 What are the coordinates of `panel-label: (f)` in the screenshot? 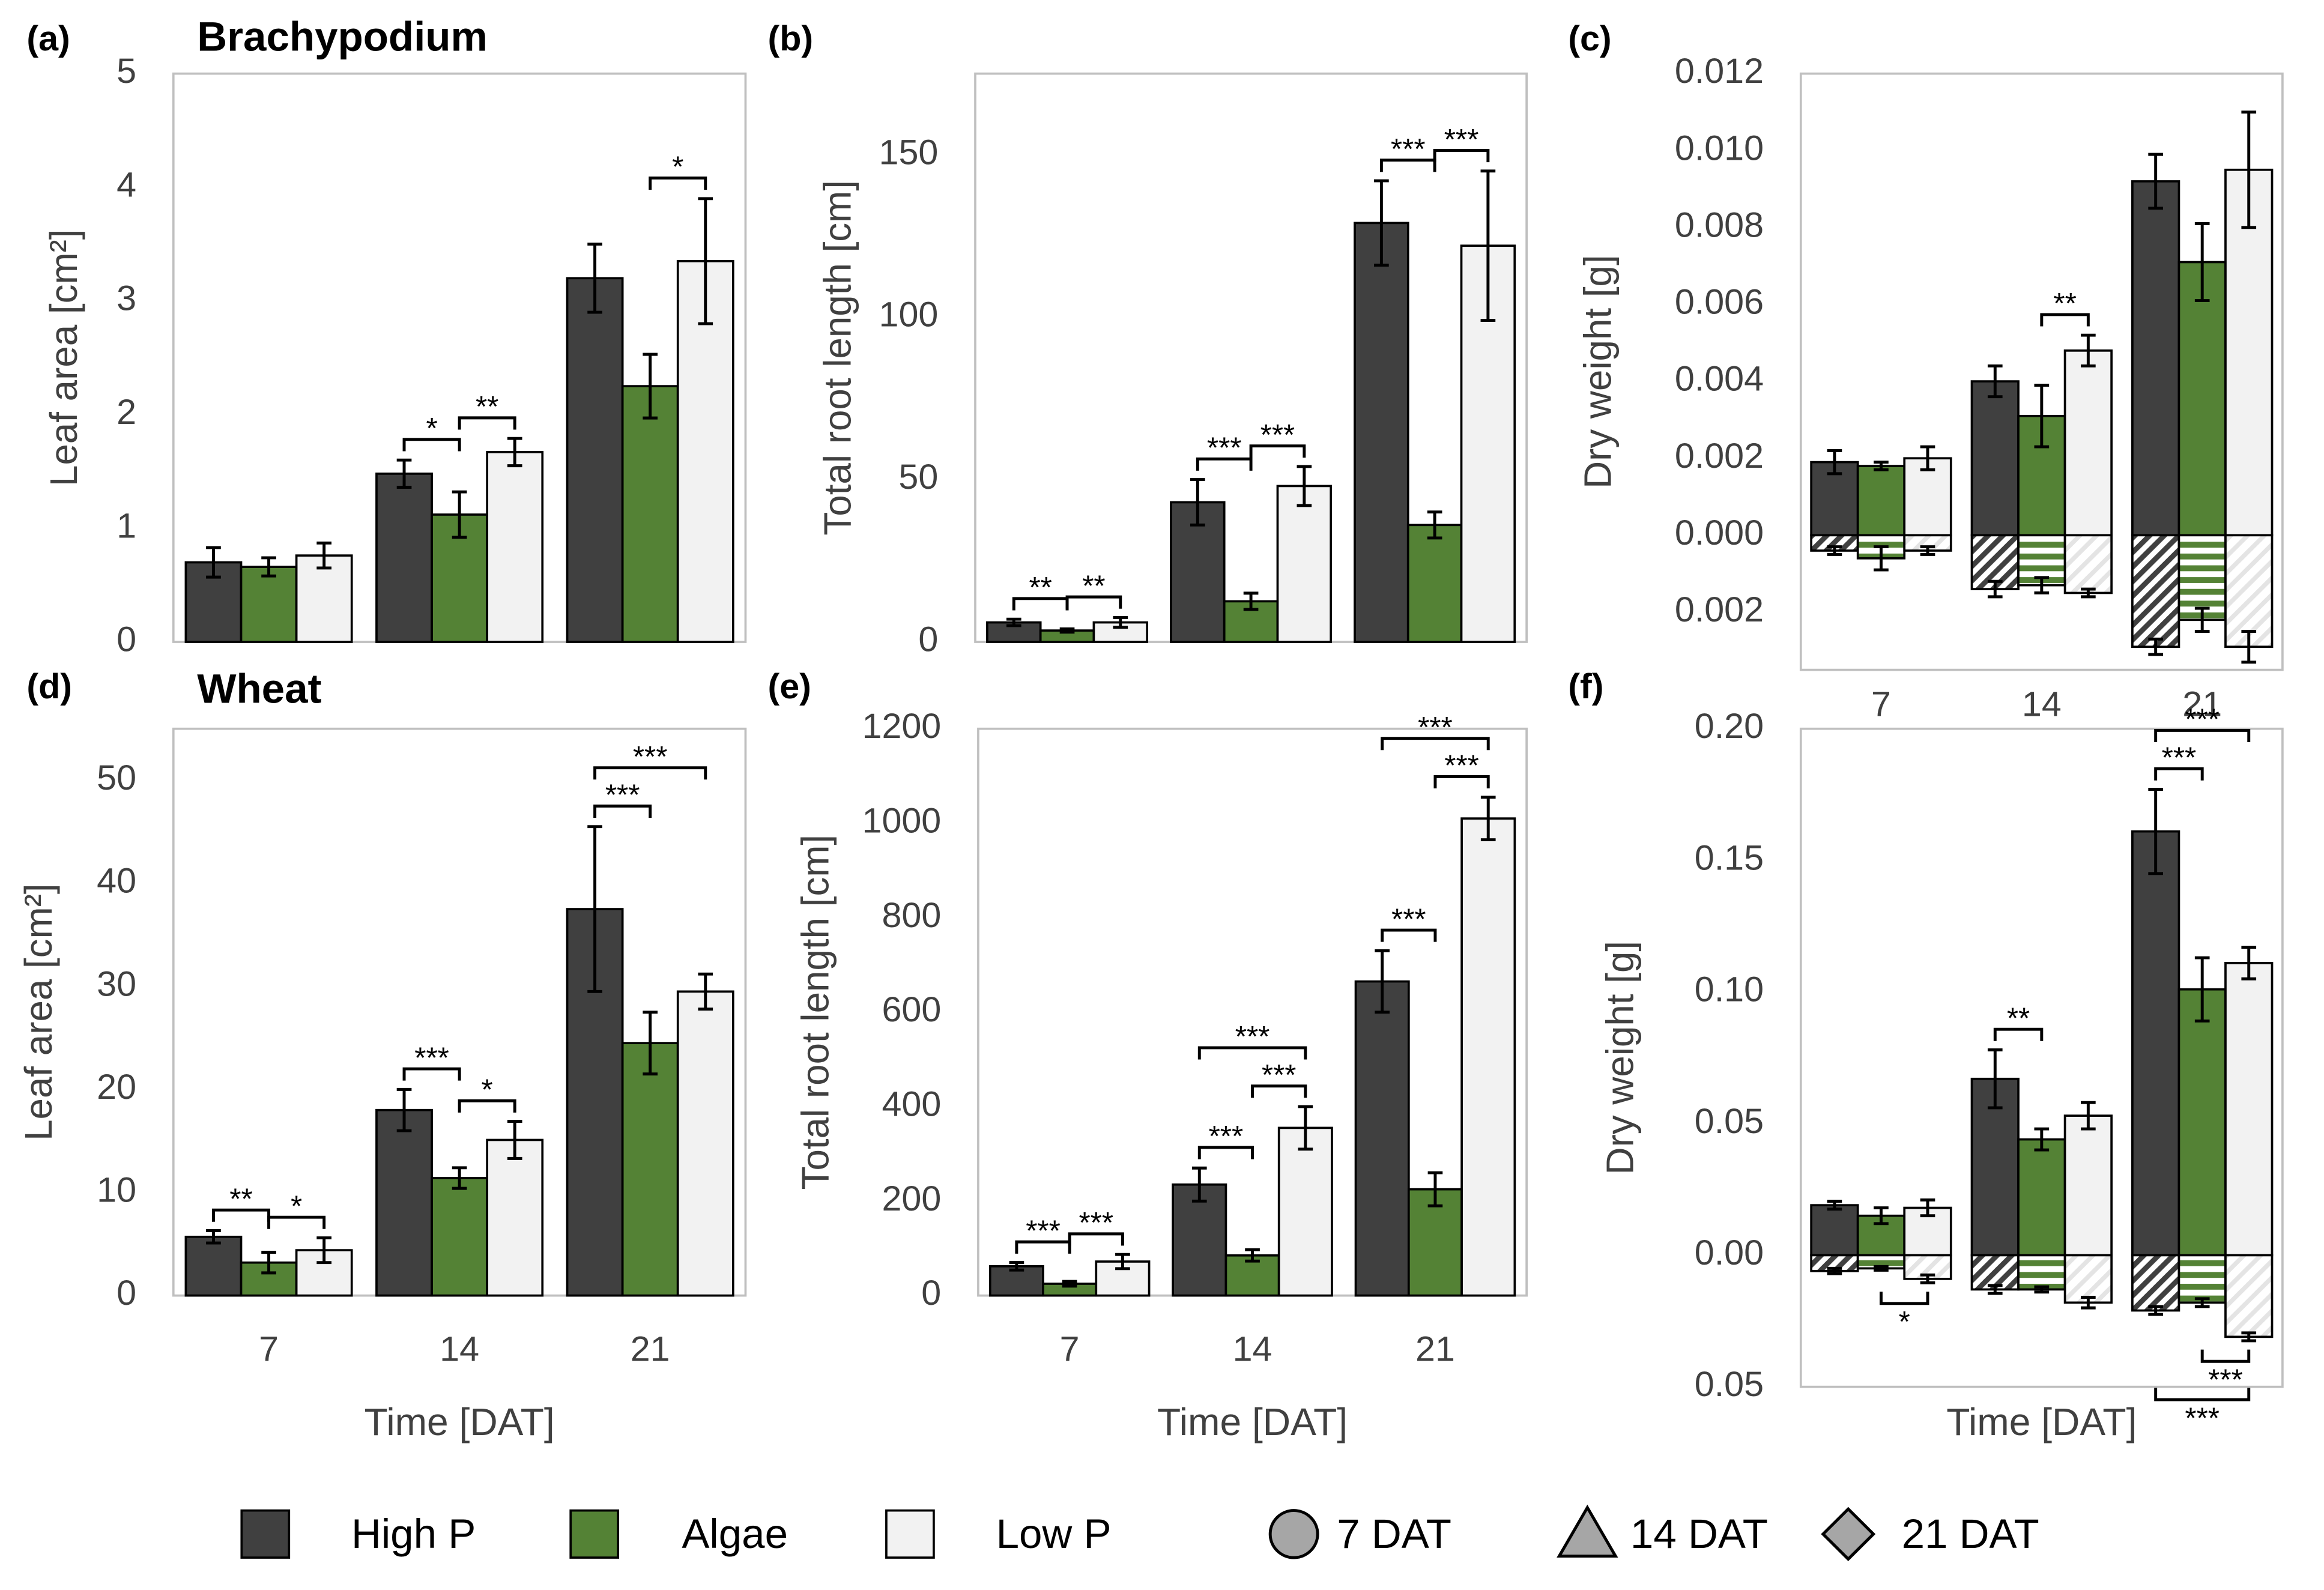 It's located at (1585, 686).